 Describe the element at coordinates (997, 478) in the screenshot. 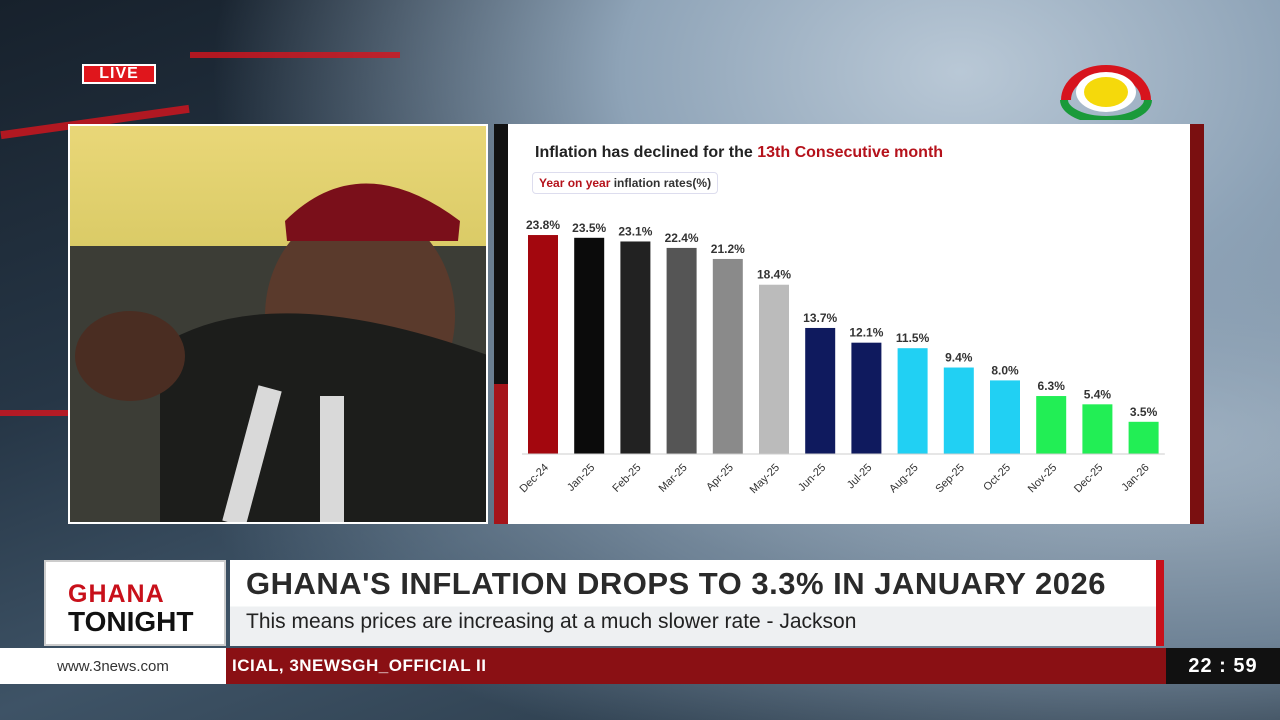

I see `x-axis-tick-label: Oct-25` at that location.